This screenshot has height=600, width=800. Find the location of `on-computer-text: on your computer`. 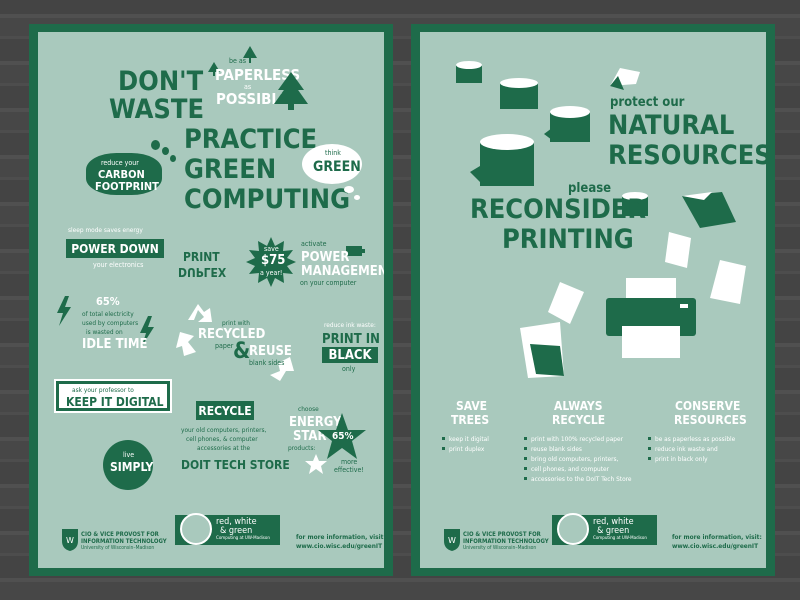

on-computer-text: on your computer is located at coordinates (328, 283).